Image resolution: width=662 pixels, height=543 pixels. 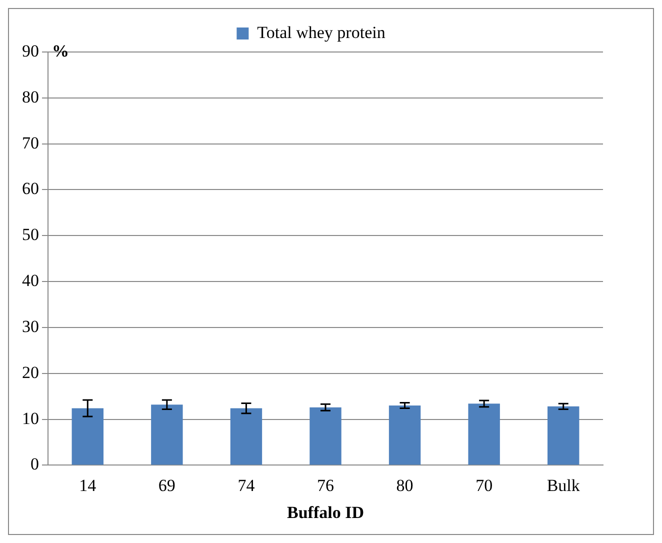 What do you see at coordinates (30, 234) in the screenshot?
I see `y-tick-label: 50` at bounding box center [30, 234].